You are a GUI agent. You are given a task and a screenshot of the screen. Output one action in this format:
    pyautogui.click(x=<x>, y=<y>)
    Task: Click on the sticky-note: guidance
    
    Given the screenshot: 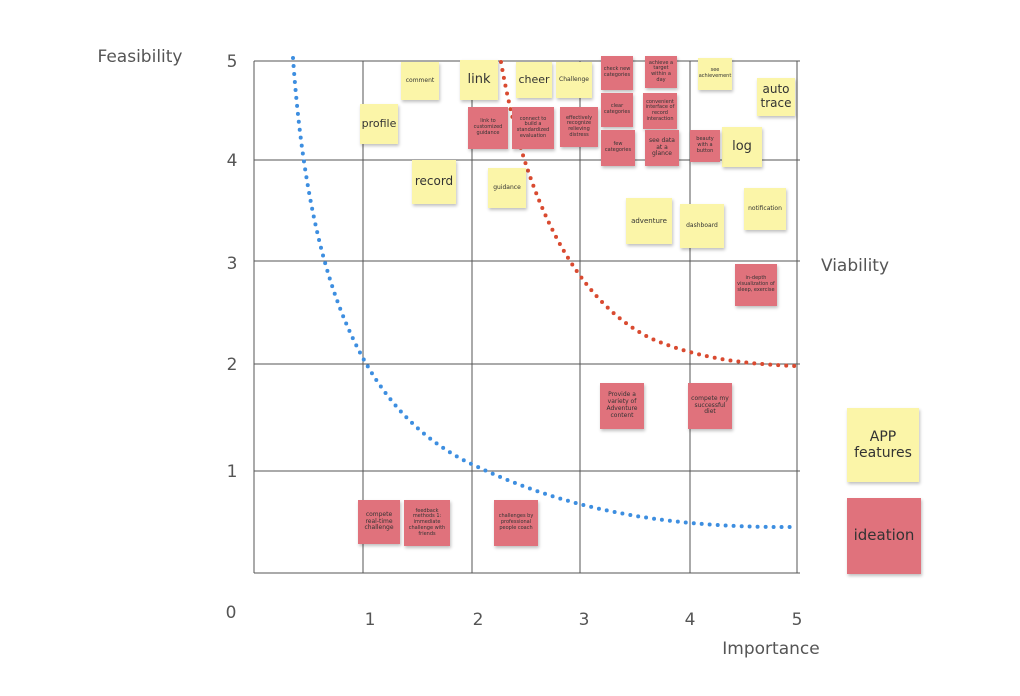 What is the action you would take?
    pyautogui.click(x=507, y=188)
    